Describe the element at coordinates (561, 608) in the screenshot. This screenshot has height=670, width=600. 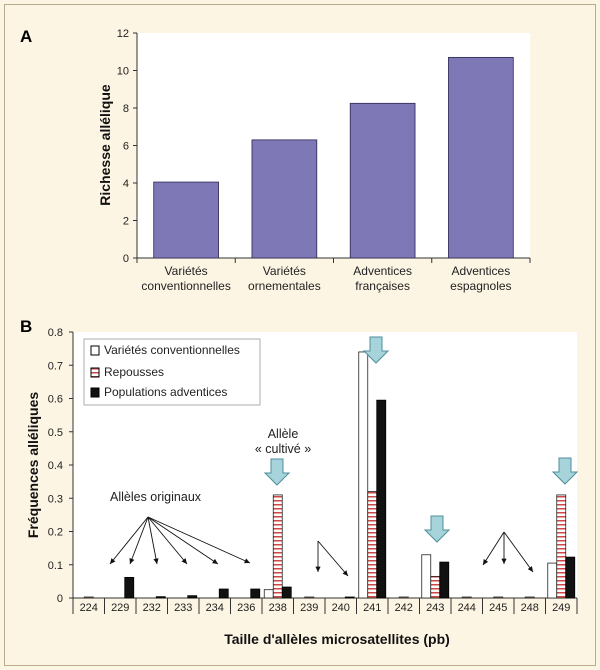
I see `panel-b-xtick-label: 249` at that location.